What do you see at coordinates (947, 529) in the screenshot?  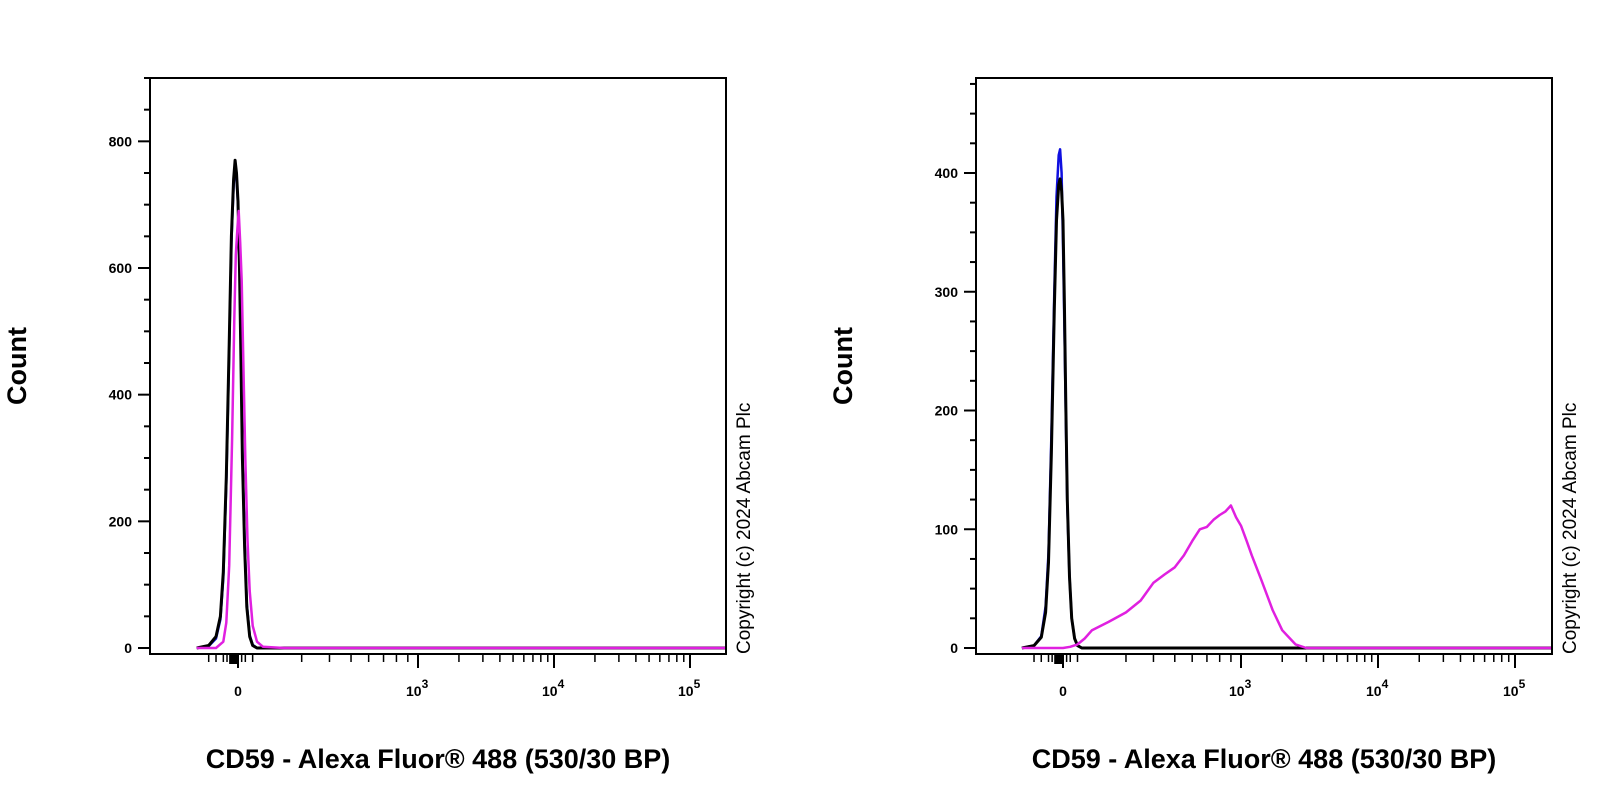 I see `y-tick-label: 100` at bounding box center [947, 529].